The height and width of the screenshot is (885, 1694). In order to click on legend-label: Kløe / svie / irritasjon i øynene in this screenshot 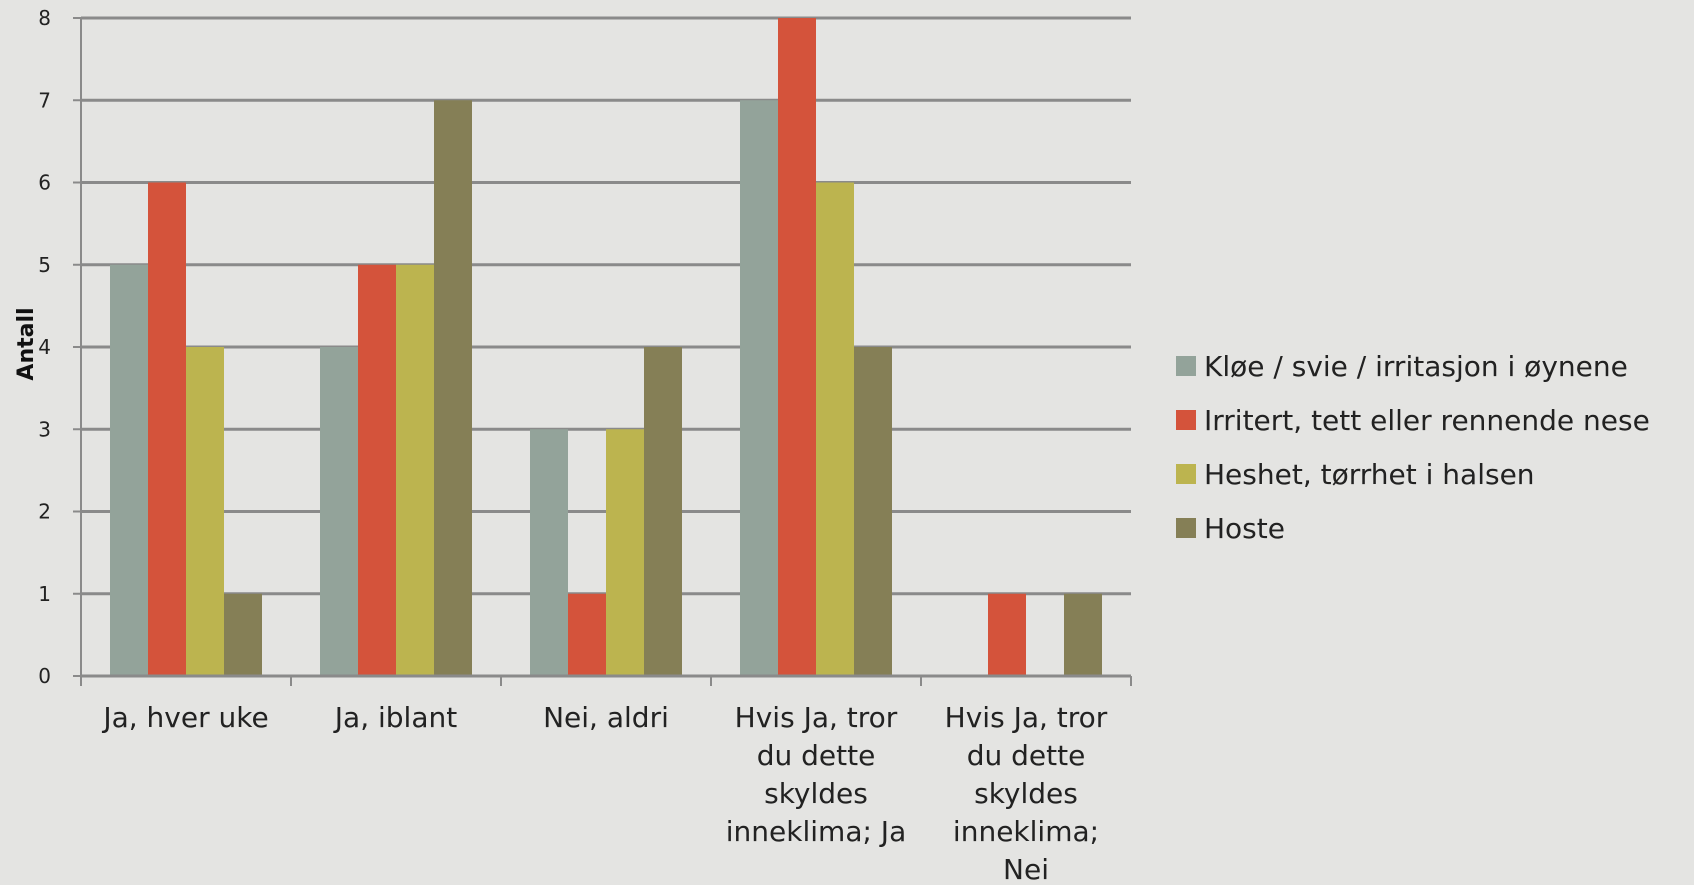, I will do `click(1416, 366)`.